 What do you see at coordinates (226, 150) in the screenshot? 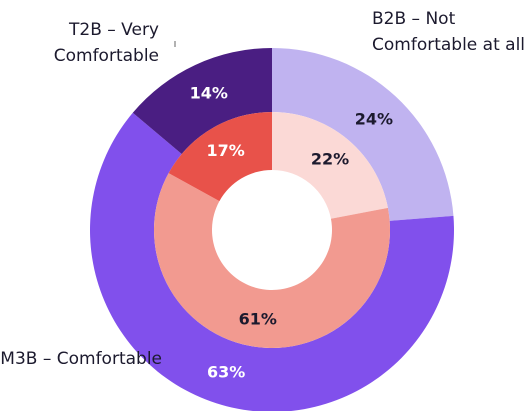
I see `value-label: 17%` at bounding box center [226, 150].